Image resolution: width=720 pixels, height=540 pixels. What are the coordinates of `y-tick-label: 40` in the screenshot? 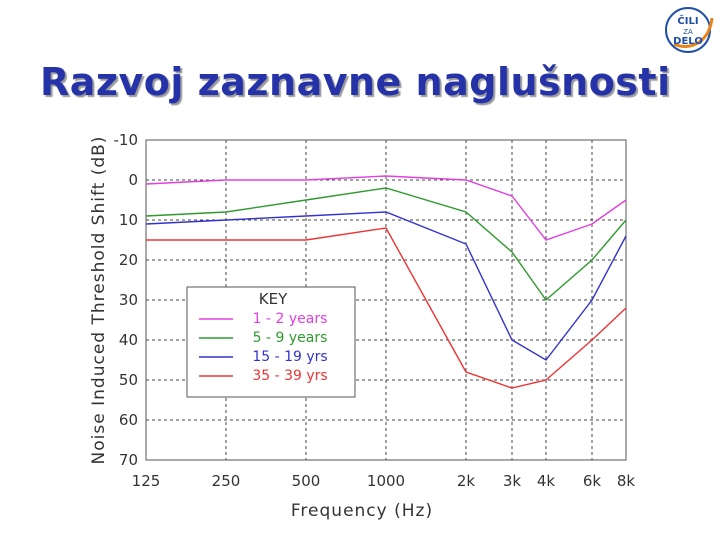 It's located at (128, 340).